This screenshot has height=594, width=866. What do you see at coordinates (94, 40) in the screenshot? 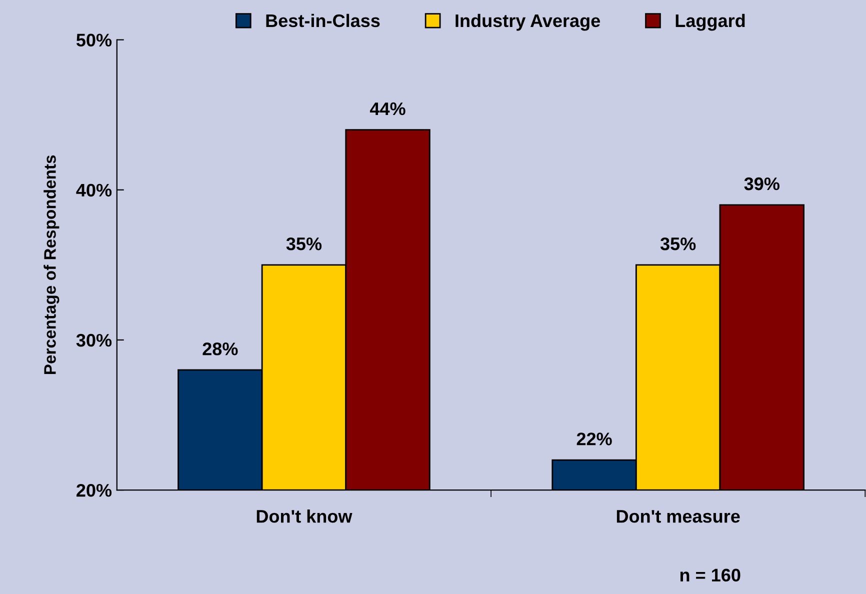
I see `y-tick-label: 50%` at bounding box center [94, 40].